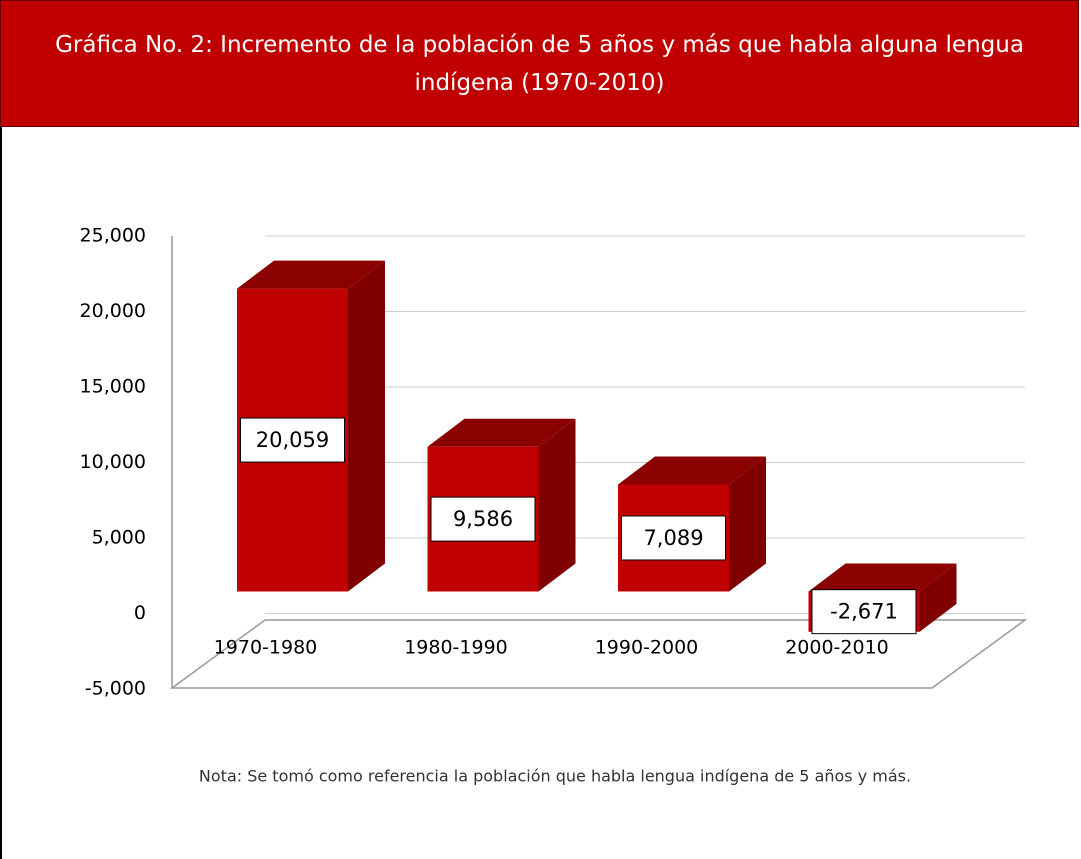  I want to click on x-tick-label: 1990-2000, so click(647, 648).